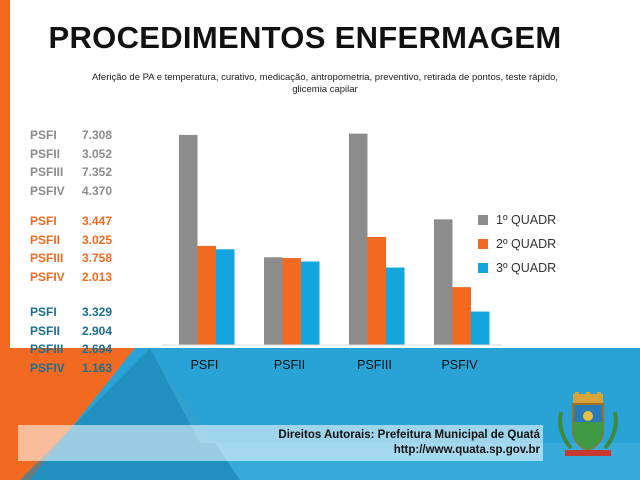 The height and width of the screenshot is (480, 640). I want to click on legend-item: 3º QUADR, so click(517, 268).